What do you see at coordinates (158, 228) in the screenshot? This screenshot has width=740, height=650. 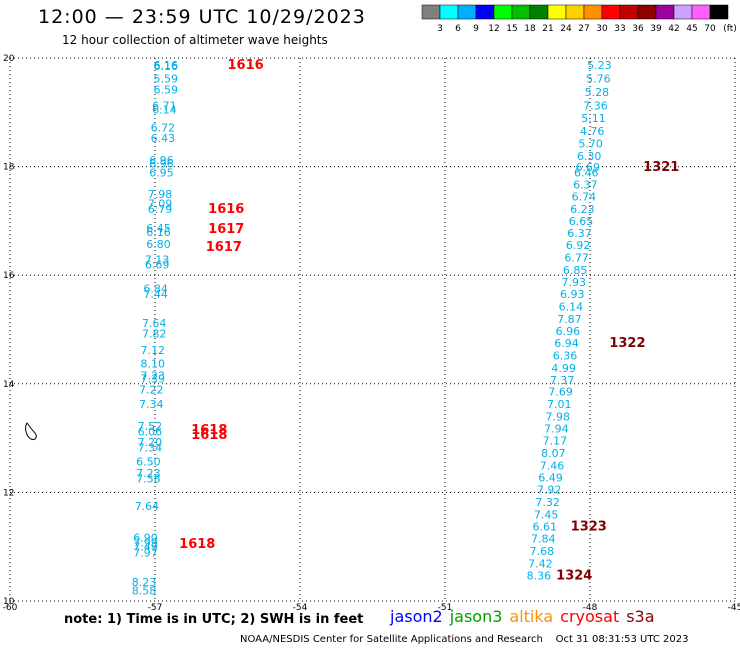 I see `wave-height-value: 6.45` at bounding box center [158, 228].